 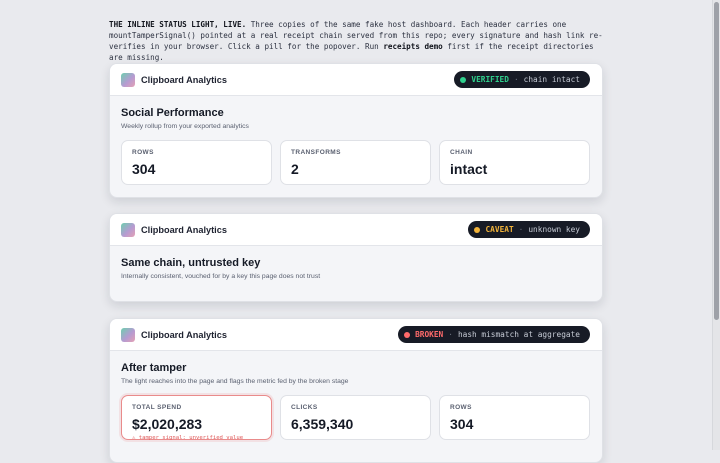 What do you see at coordinates (322, 424) in the screenshot?
I see `metric-value: 6,359,340` at bounding box center [322, 424].